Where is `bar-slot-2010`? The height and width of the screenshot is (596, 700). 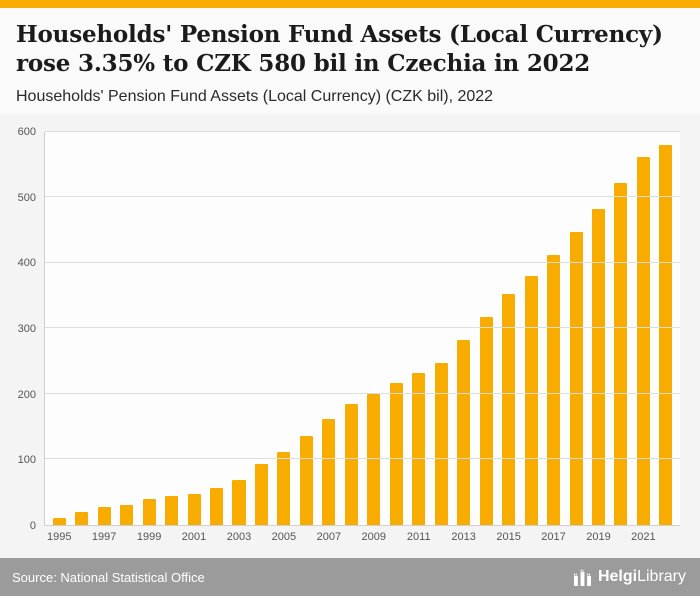
bar-slot-2010 is located at coordinates (396, 328).